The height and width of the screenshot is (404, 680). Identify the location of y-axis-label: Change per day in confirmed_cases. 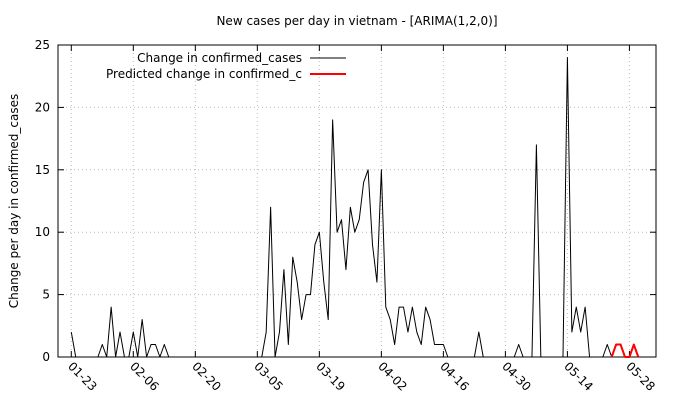
(14, 201).